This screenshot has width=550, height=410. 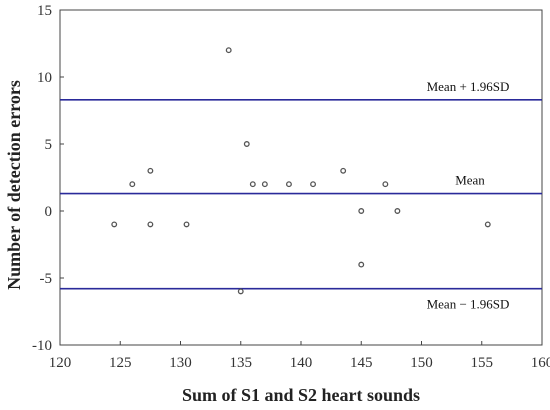 What do you see at coordinates (301, 363) in the screenshot?
I see `x-tick-label: 140` at bounding box center [301, 363].